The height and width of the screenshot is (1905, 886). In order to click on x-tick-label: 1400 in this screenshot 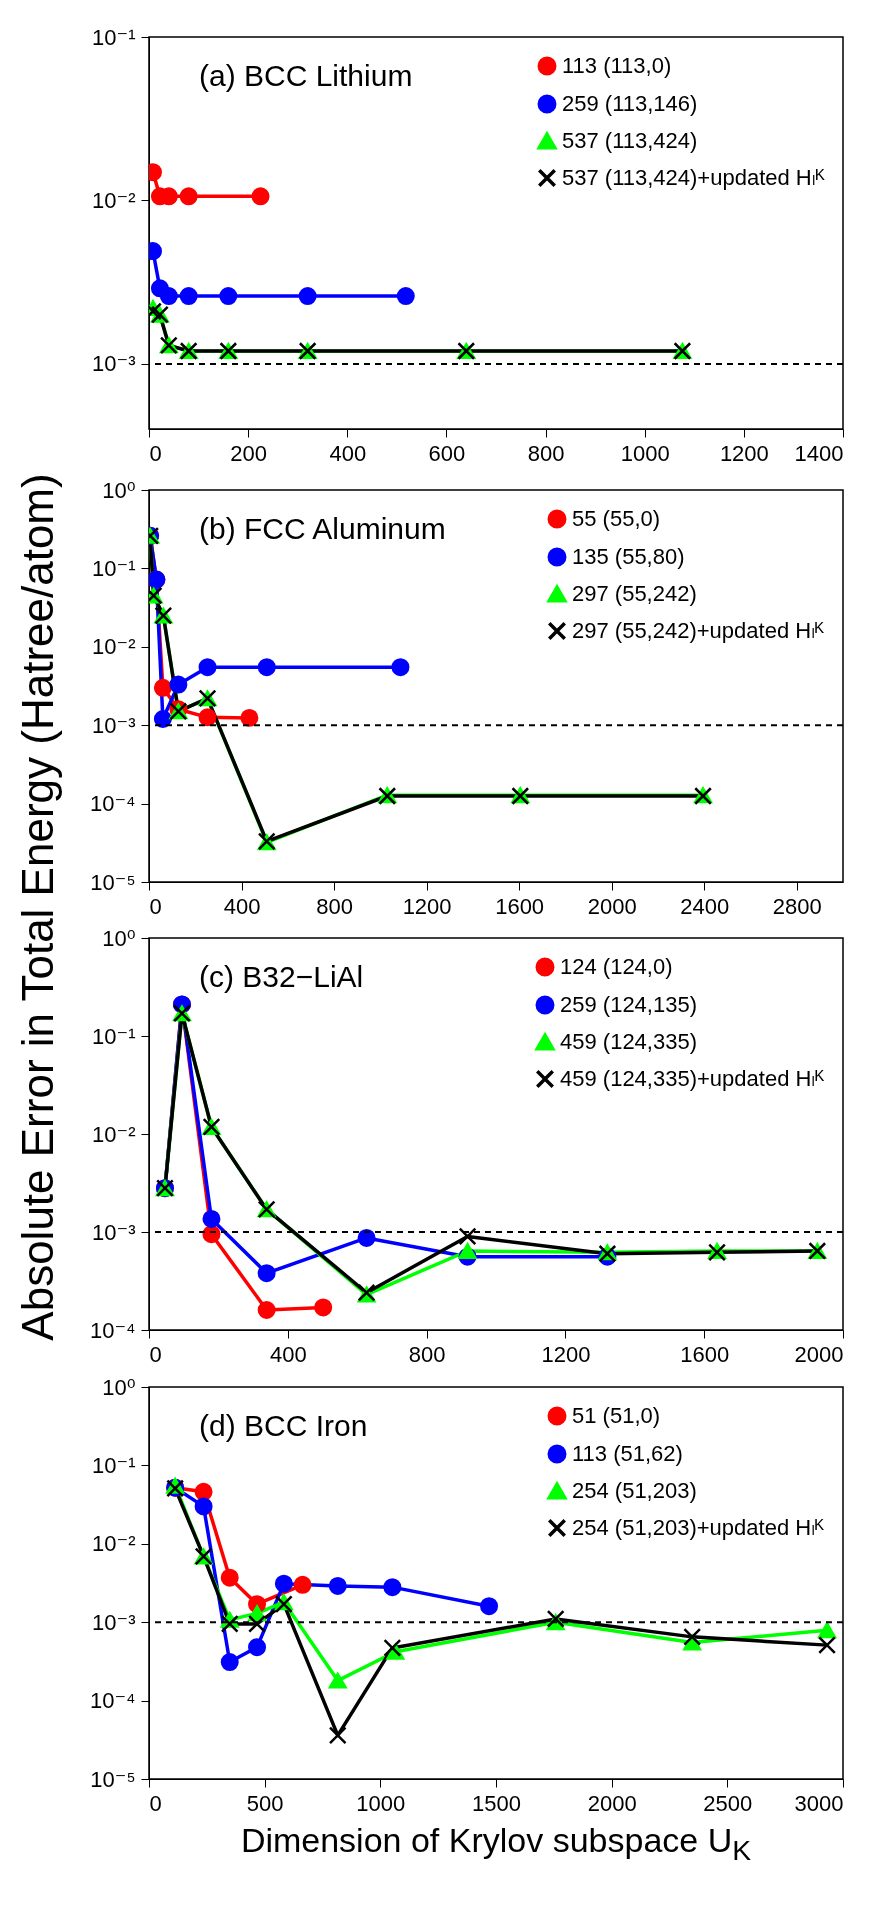, I will do `click(819, 453)`.